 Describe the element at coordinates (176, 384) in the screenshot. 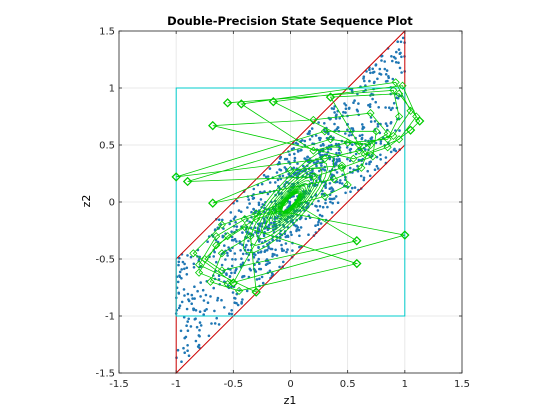

I see `x-tick-label: -1` at that location.